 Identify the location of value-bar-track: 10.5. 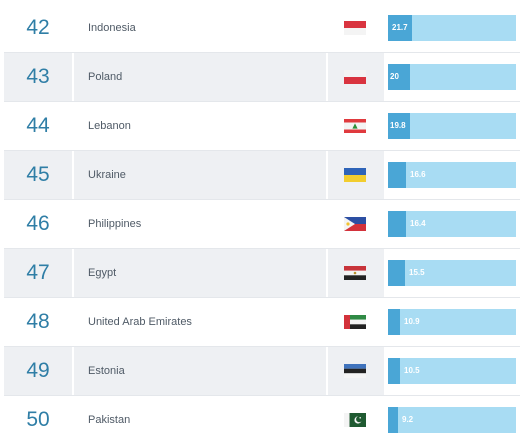
(452, 371).